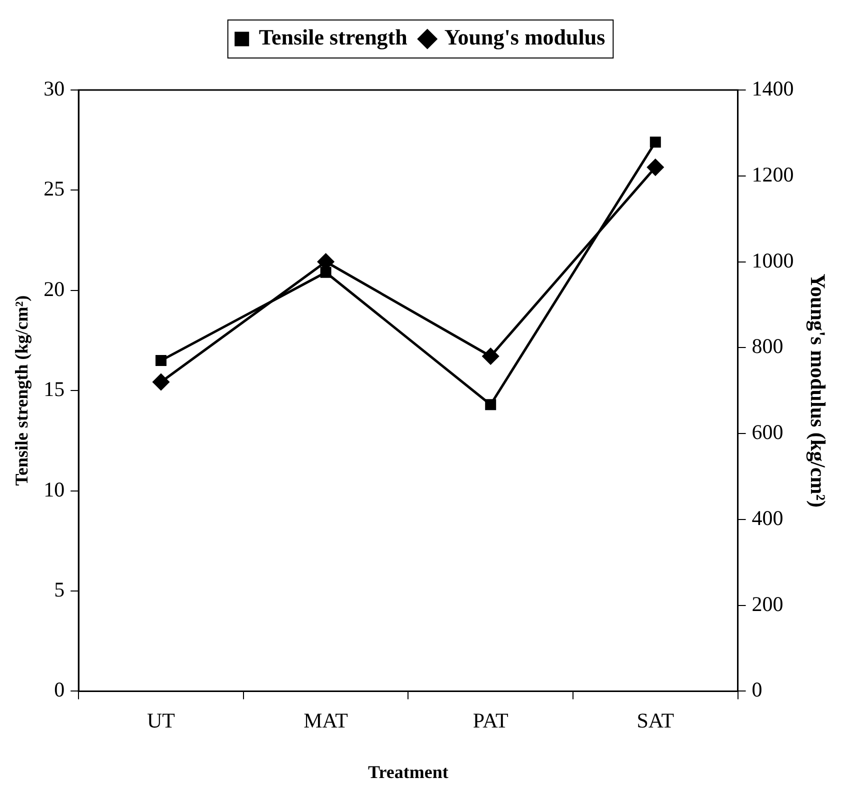  I want to click on x-tick-label: UT, so click(161, 720).